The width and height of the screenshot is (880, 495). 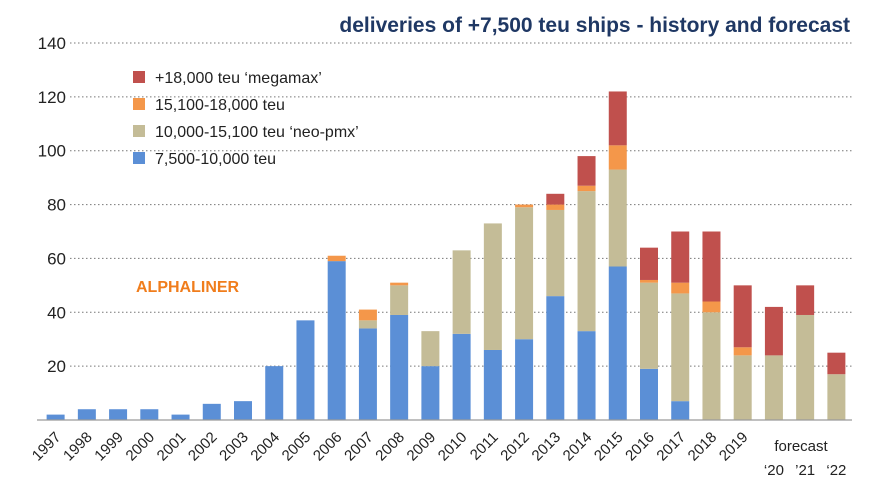 What do you see at coordinates (703, 447) in the screenshot?
I see `x-tick-label: 2018` at bounding box center [703, 447].